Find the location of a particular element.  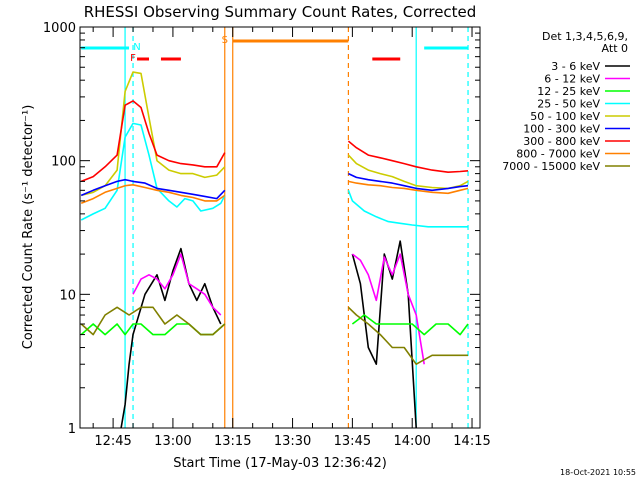

legend-label: 6 - 12 keV is located at coordinates (572, 79).